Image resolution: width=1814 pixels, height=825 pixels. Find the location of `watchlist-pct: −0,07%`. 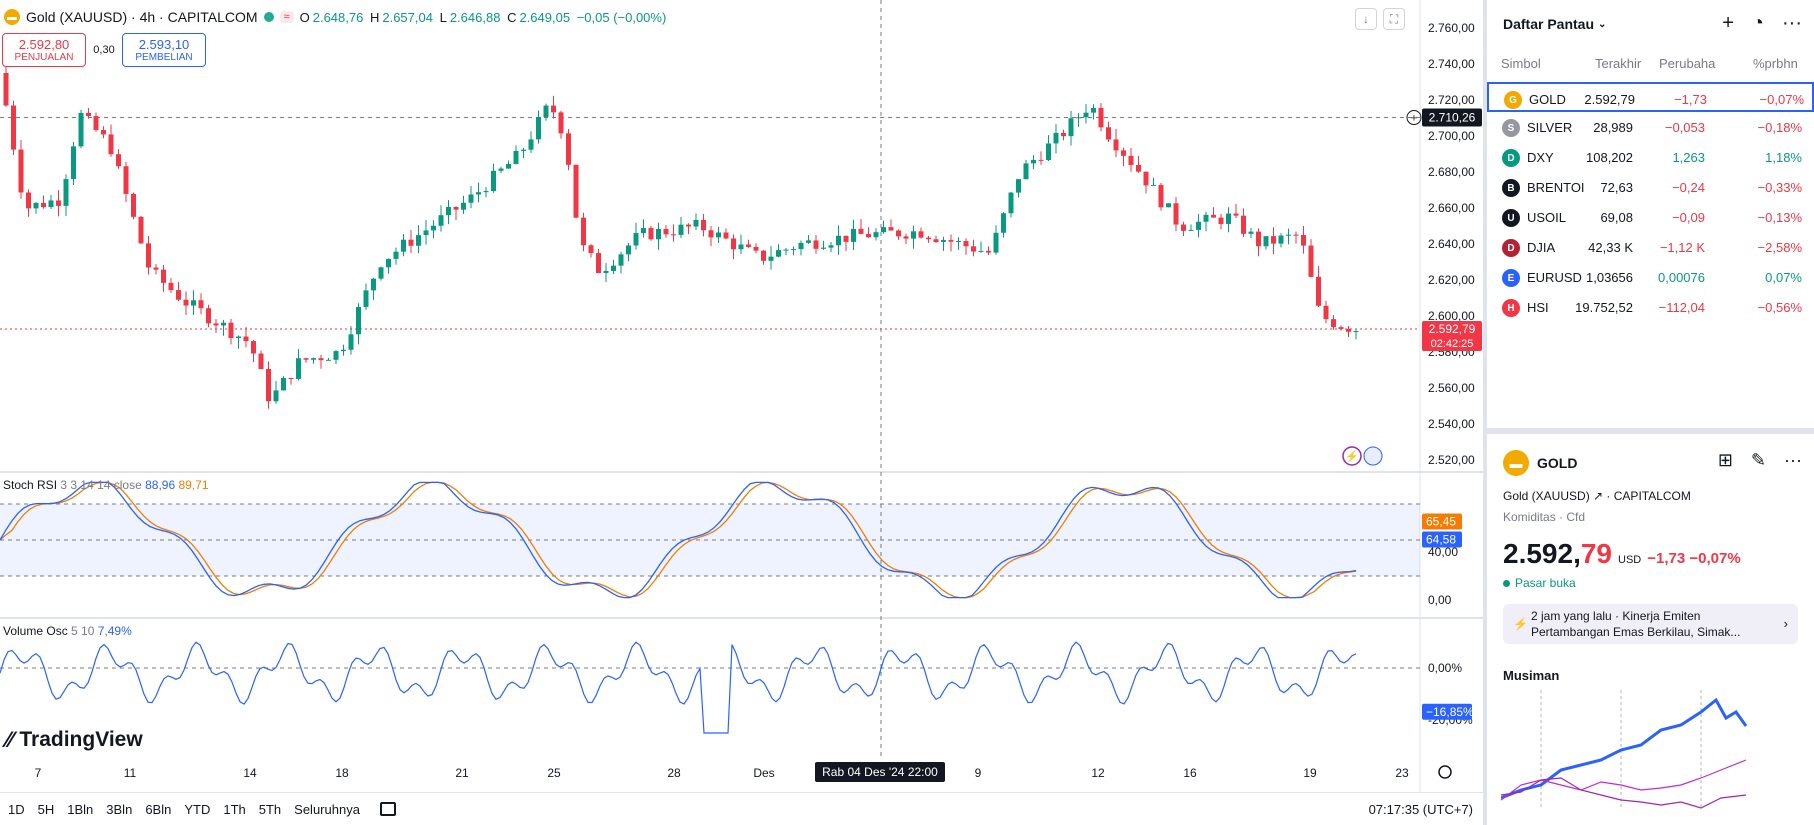

watchlist-pct: −0,07% is located at coordinates (1781, 99).